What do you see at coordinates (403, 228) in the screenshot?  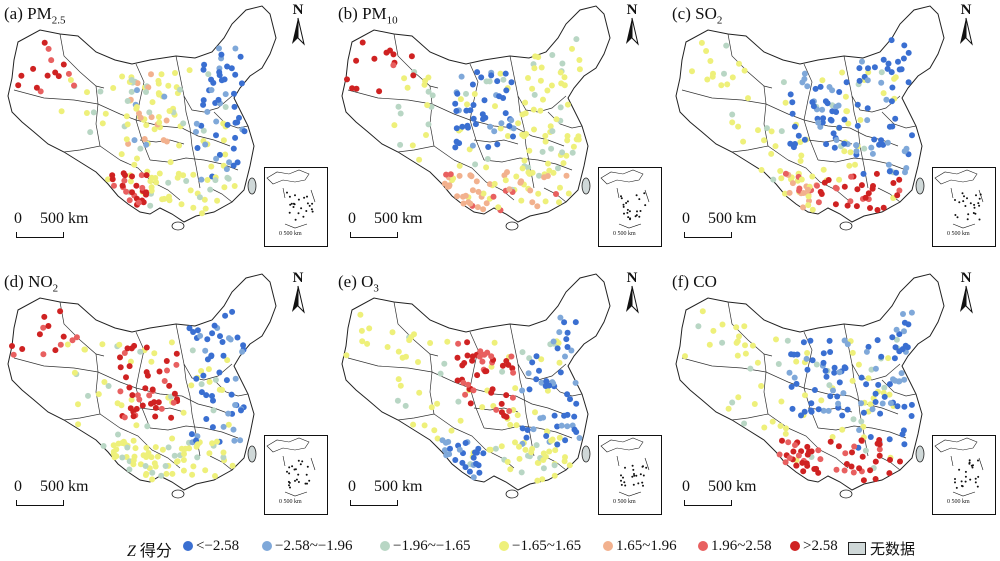 I see `scale-bar: 0 500 km` at bounding box center [403, 228].